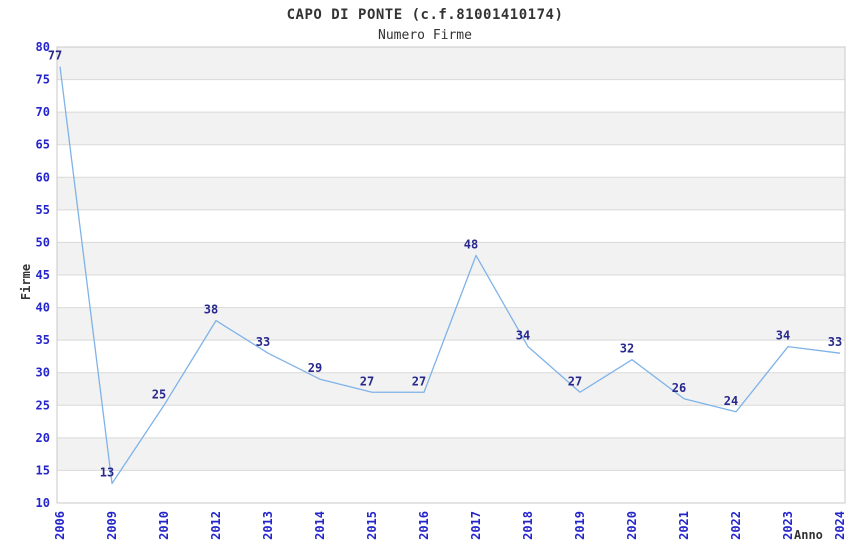  What do you see at coordinates (43, 47) in the screenshot?
I see `y-tick-label: 80` at bounding box center [43, 47].